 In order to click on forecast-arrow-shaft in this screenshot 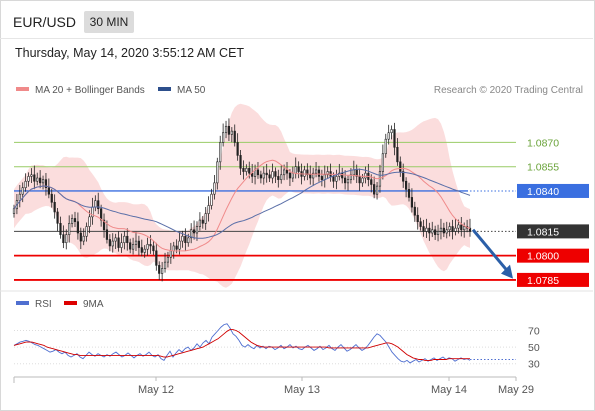, I will do `click(490, 250)`.